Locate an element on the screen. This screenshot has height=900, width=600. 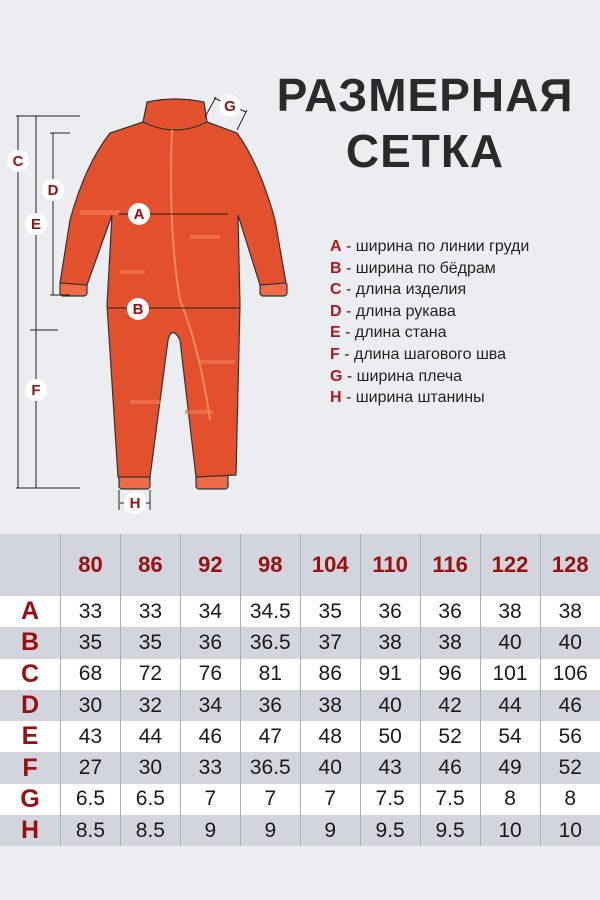
table-cell: 6.5 is located at coordinates (150, 799).